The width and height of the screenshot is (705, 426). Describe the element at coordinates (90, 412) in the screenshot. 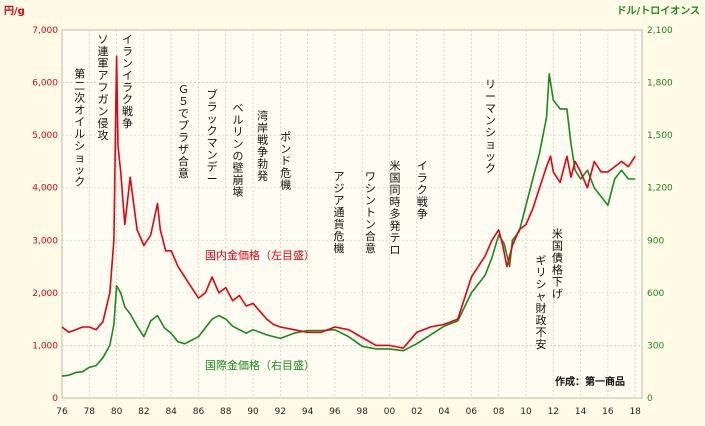

I see `x-tick-label: 78` at that location.